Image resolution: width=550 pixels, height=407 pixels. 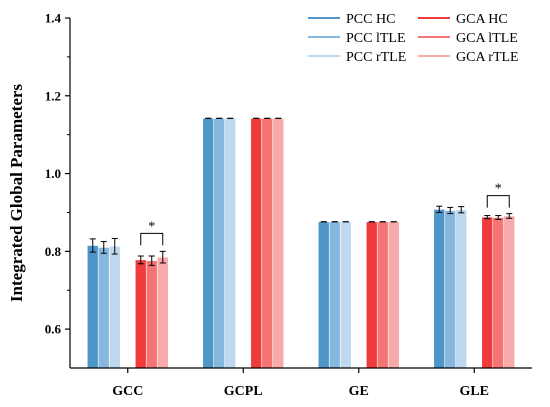 What do you see at coordinates (300, 383) in the screenshot?
I see `x-ticks: GCC GCPL GE GLE` at bounding box center [300, 383].